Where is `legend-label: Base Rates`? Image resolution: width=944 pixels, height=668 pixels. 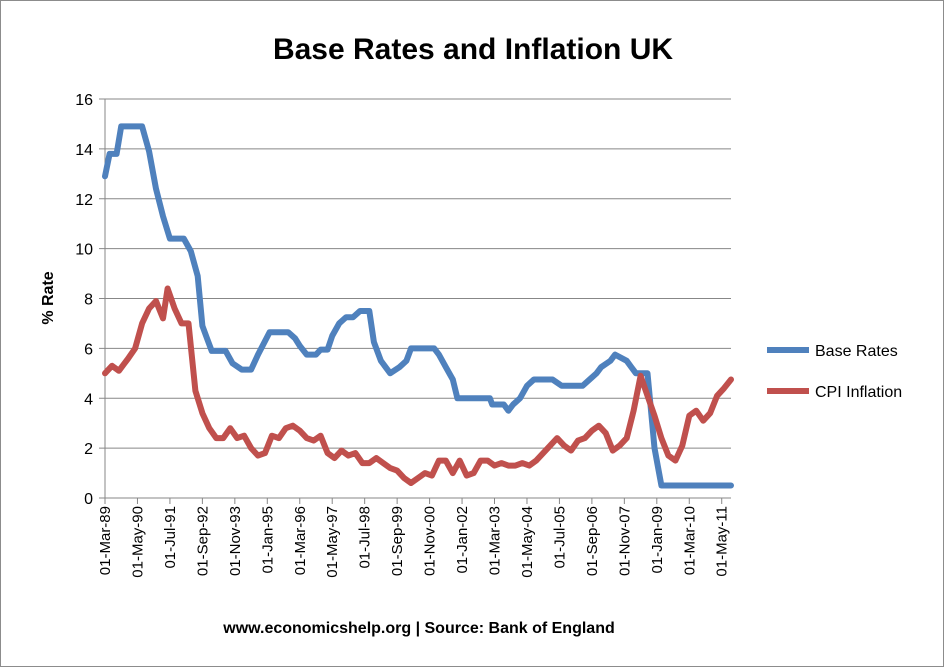
legend-label: Base Rates is located at coordinates (856, 351).